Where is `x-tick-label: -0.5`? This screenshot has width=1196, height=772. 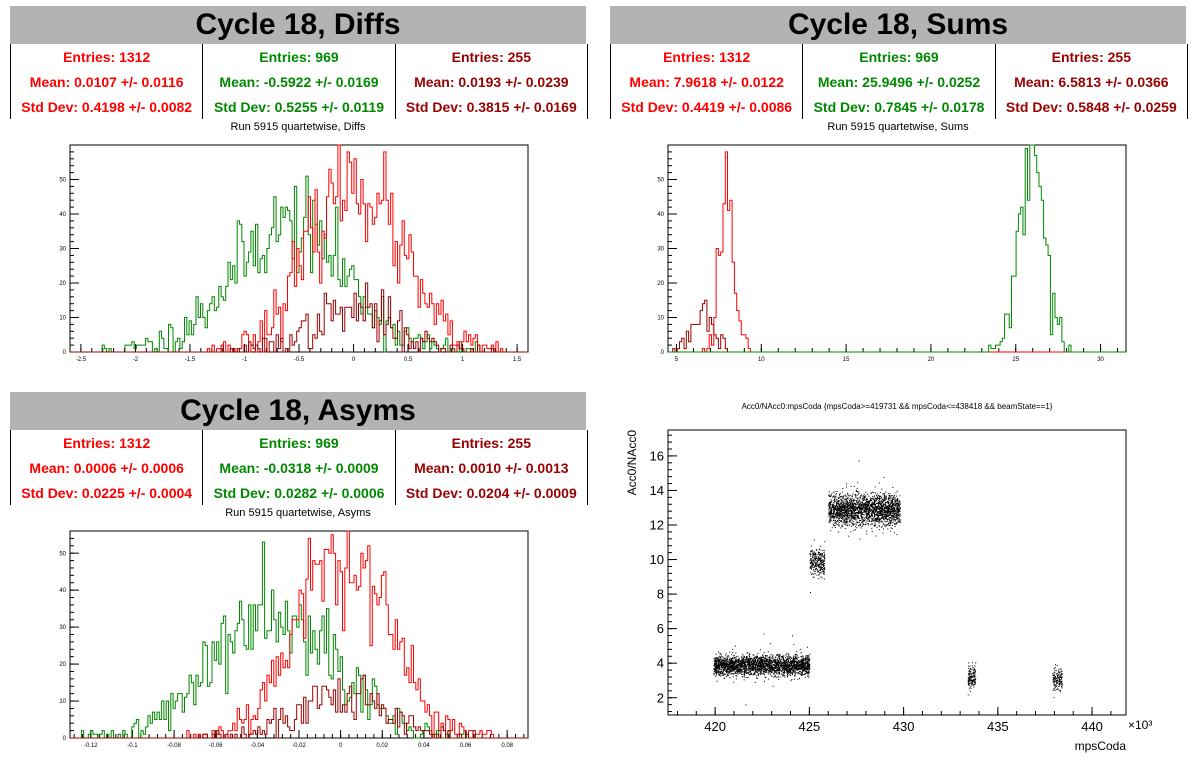 x-tick-label: -0.5 is located at coordinates (299, 360).